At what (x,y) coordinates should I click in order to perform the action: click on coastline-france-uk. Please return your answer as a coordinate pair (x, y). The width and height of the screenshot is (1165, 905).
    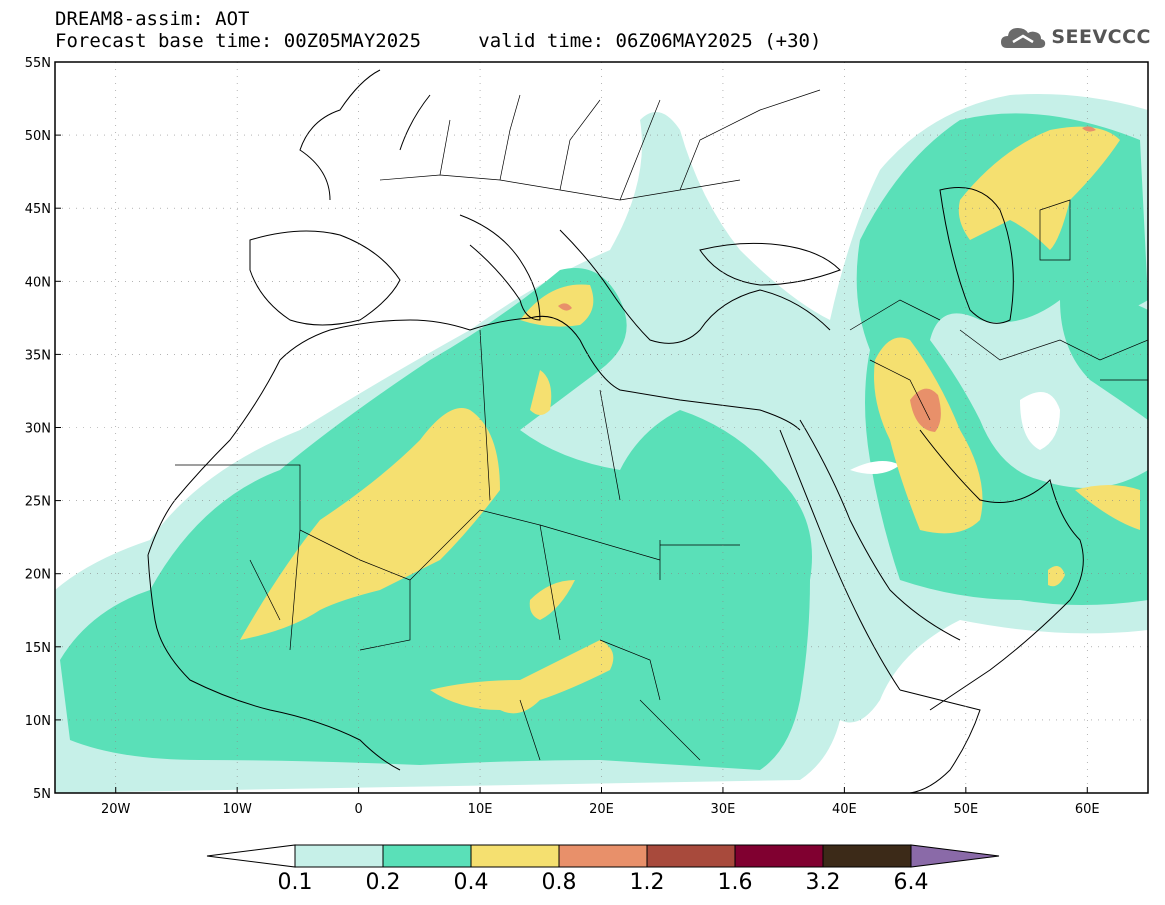
    Looking at the image, I should click on (365, 135).